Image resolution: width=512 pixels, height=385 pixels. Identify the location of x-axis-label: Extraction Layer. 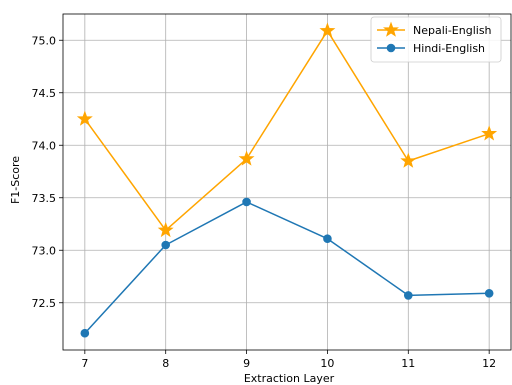
(289, 378).